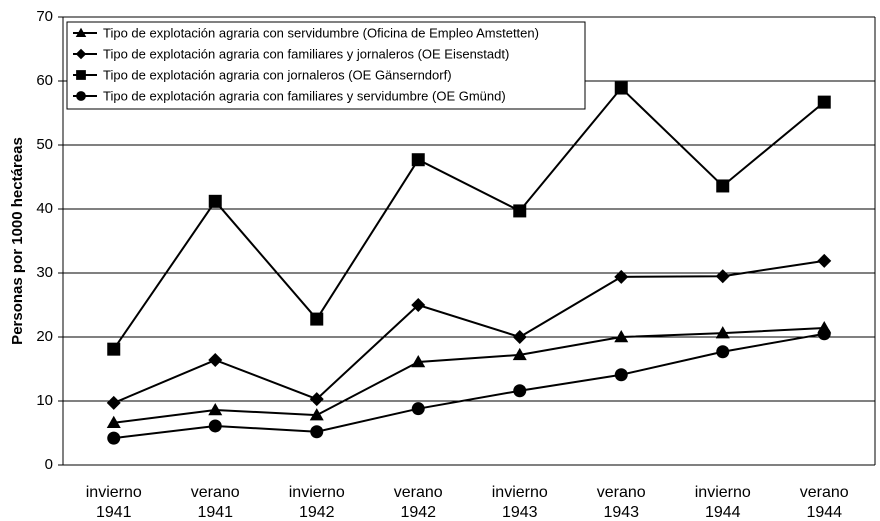  What do you see at coordinates (44, 400) in the screenshot?
I see `y-tick-label: 10` at bounding box center [44, 400].